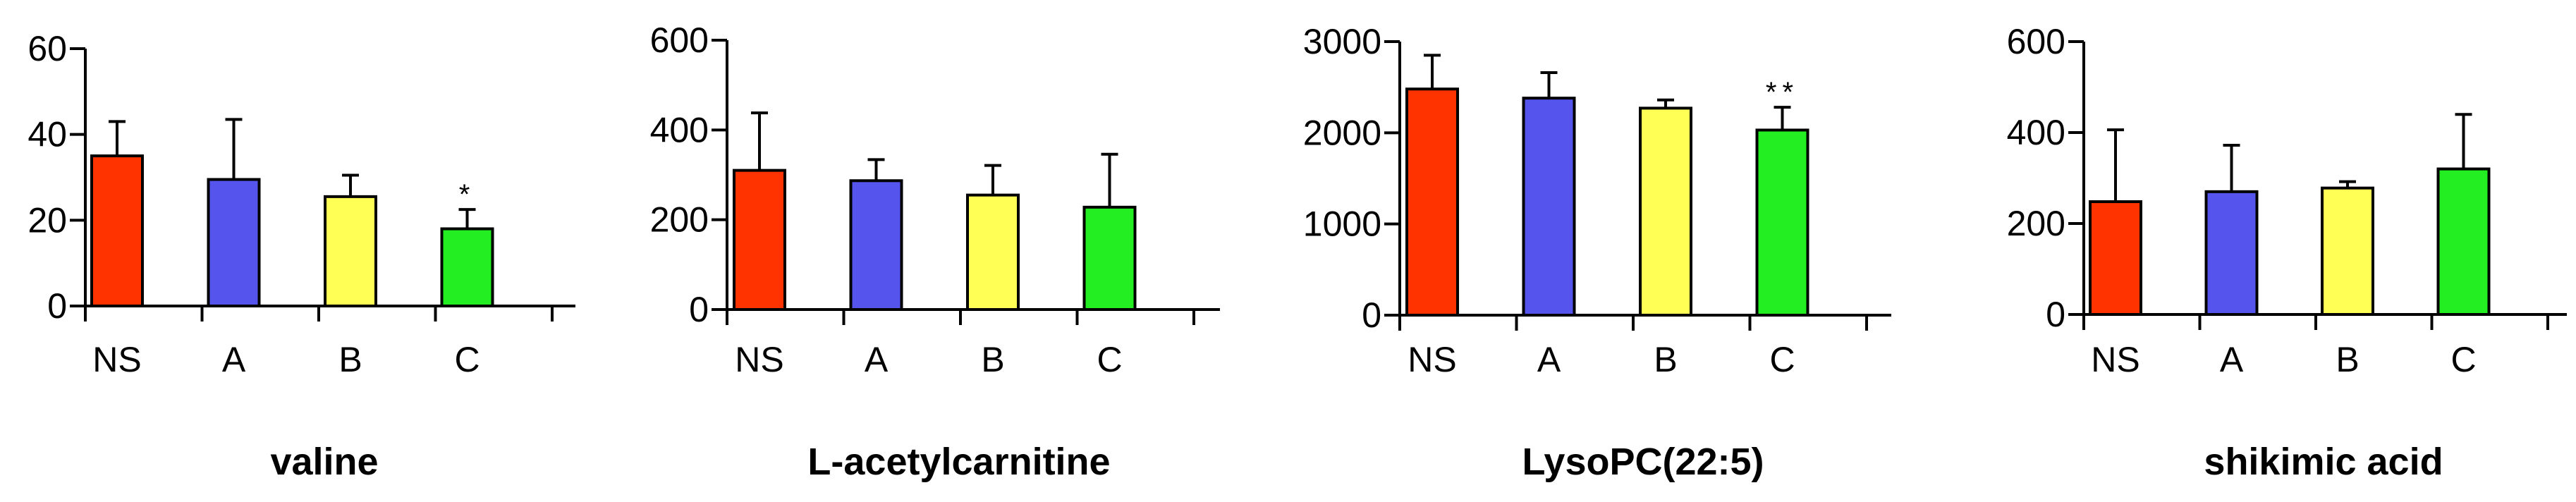 The image size is (2576, 502). What do you see at coordinates (1783, 92) in the screenshot?
I see `significance-annotation: **` at bounding box center [1783, 92].